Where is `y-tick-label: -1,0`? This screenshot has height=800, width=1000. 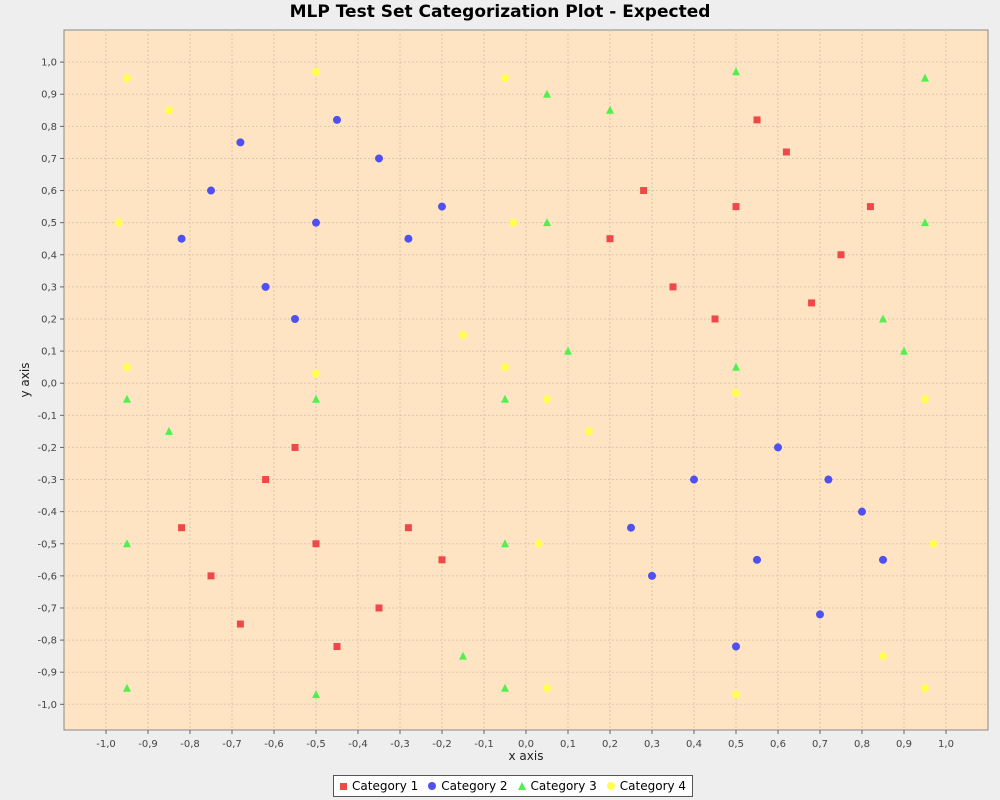
y-tick-label: -1,0 is located at coordinates (47, 705).